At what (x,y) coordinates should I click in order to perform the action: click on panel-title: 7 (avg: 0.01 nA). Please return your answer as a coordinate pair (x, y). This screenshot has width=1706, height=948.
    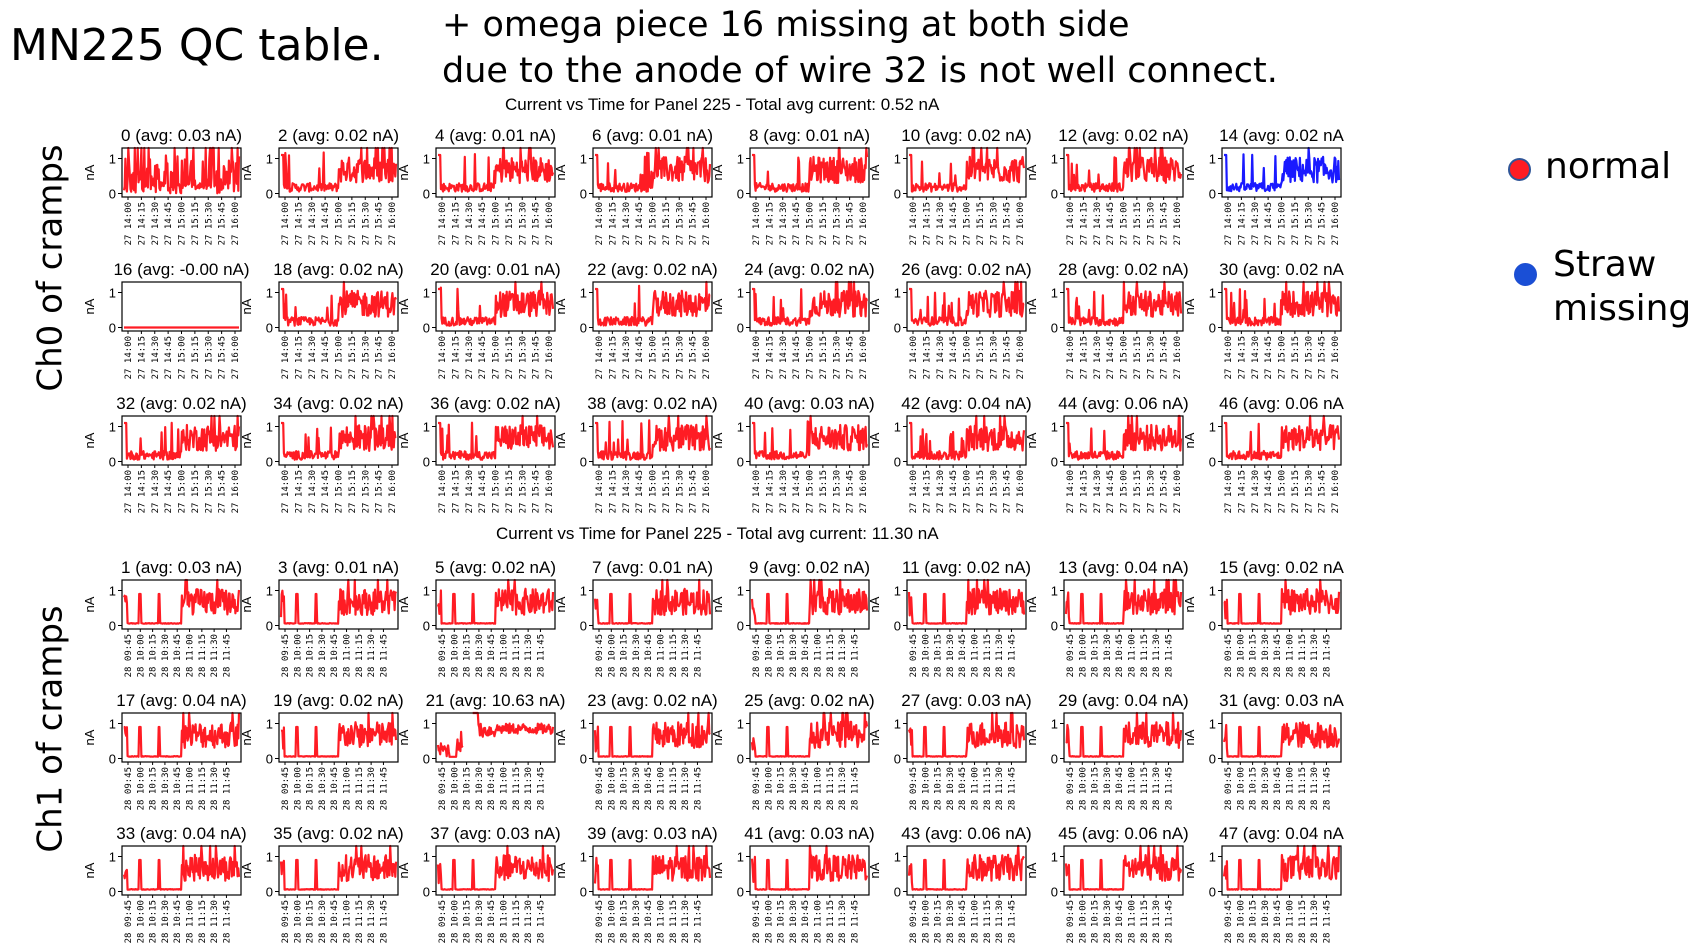
    Looking at the image, I should click on (652, 567).